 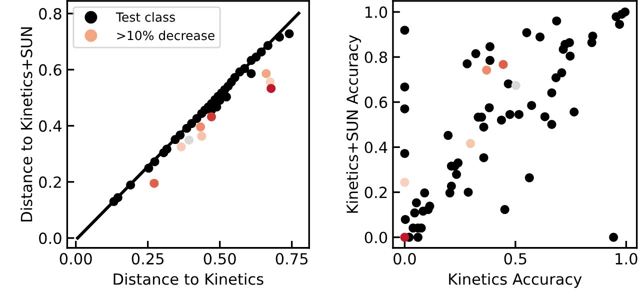 What do you see at coordinates (148, 258) in the screenshot?
I see `x-tick-label: 0.25` at bounding box center [148, 258].